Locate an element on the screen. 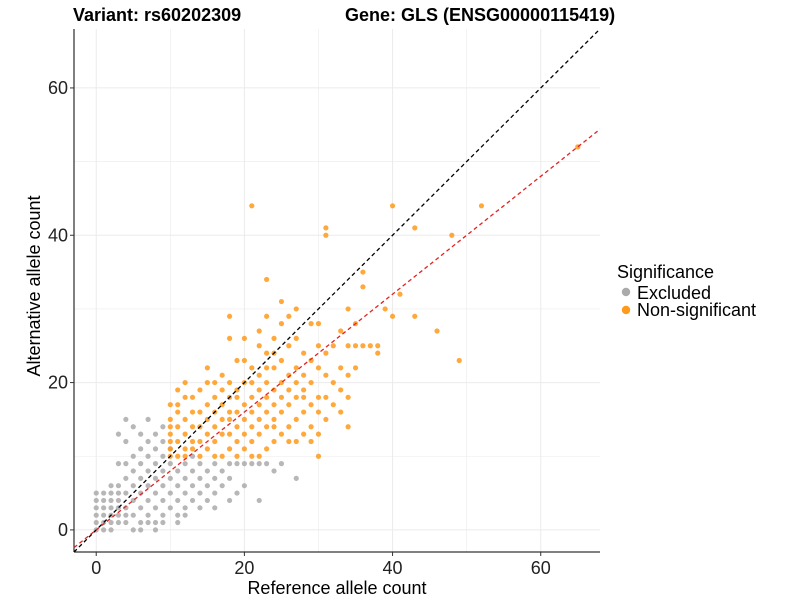  x-tick-label: 40 is located at coordinates (393, 568).